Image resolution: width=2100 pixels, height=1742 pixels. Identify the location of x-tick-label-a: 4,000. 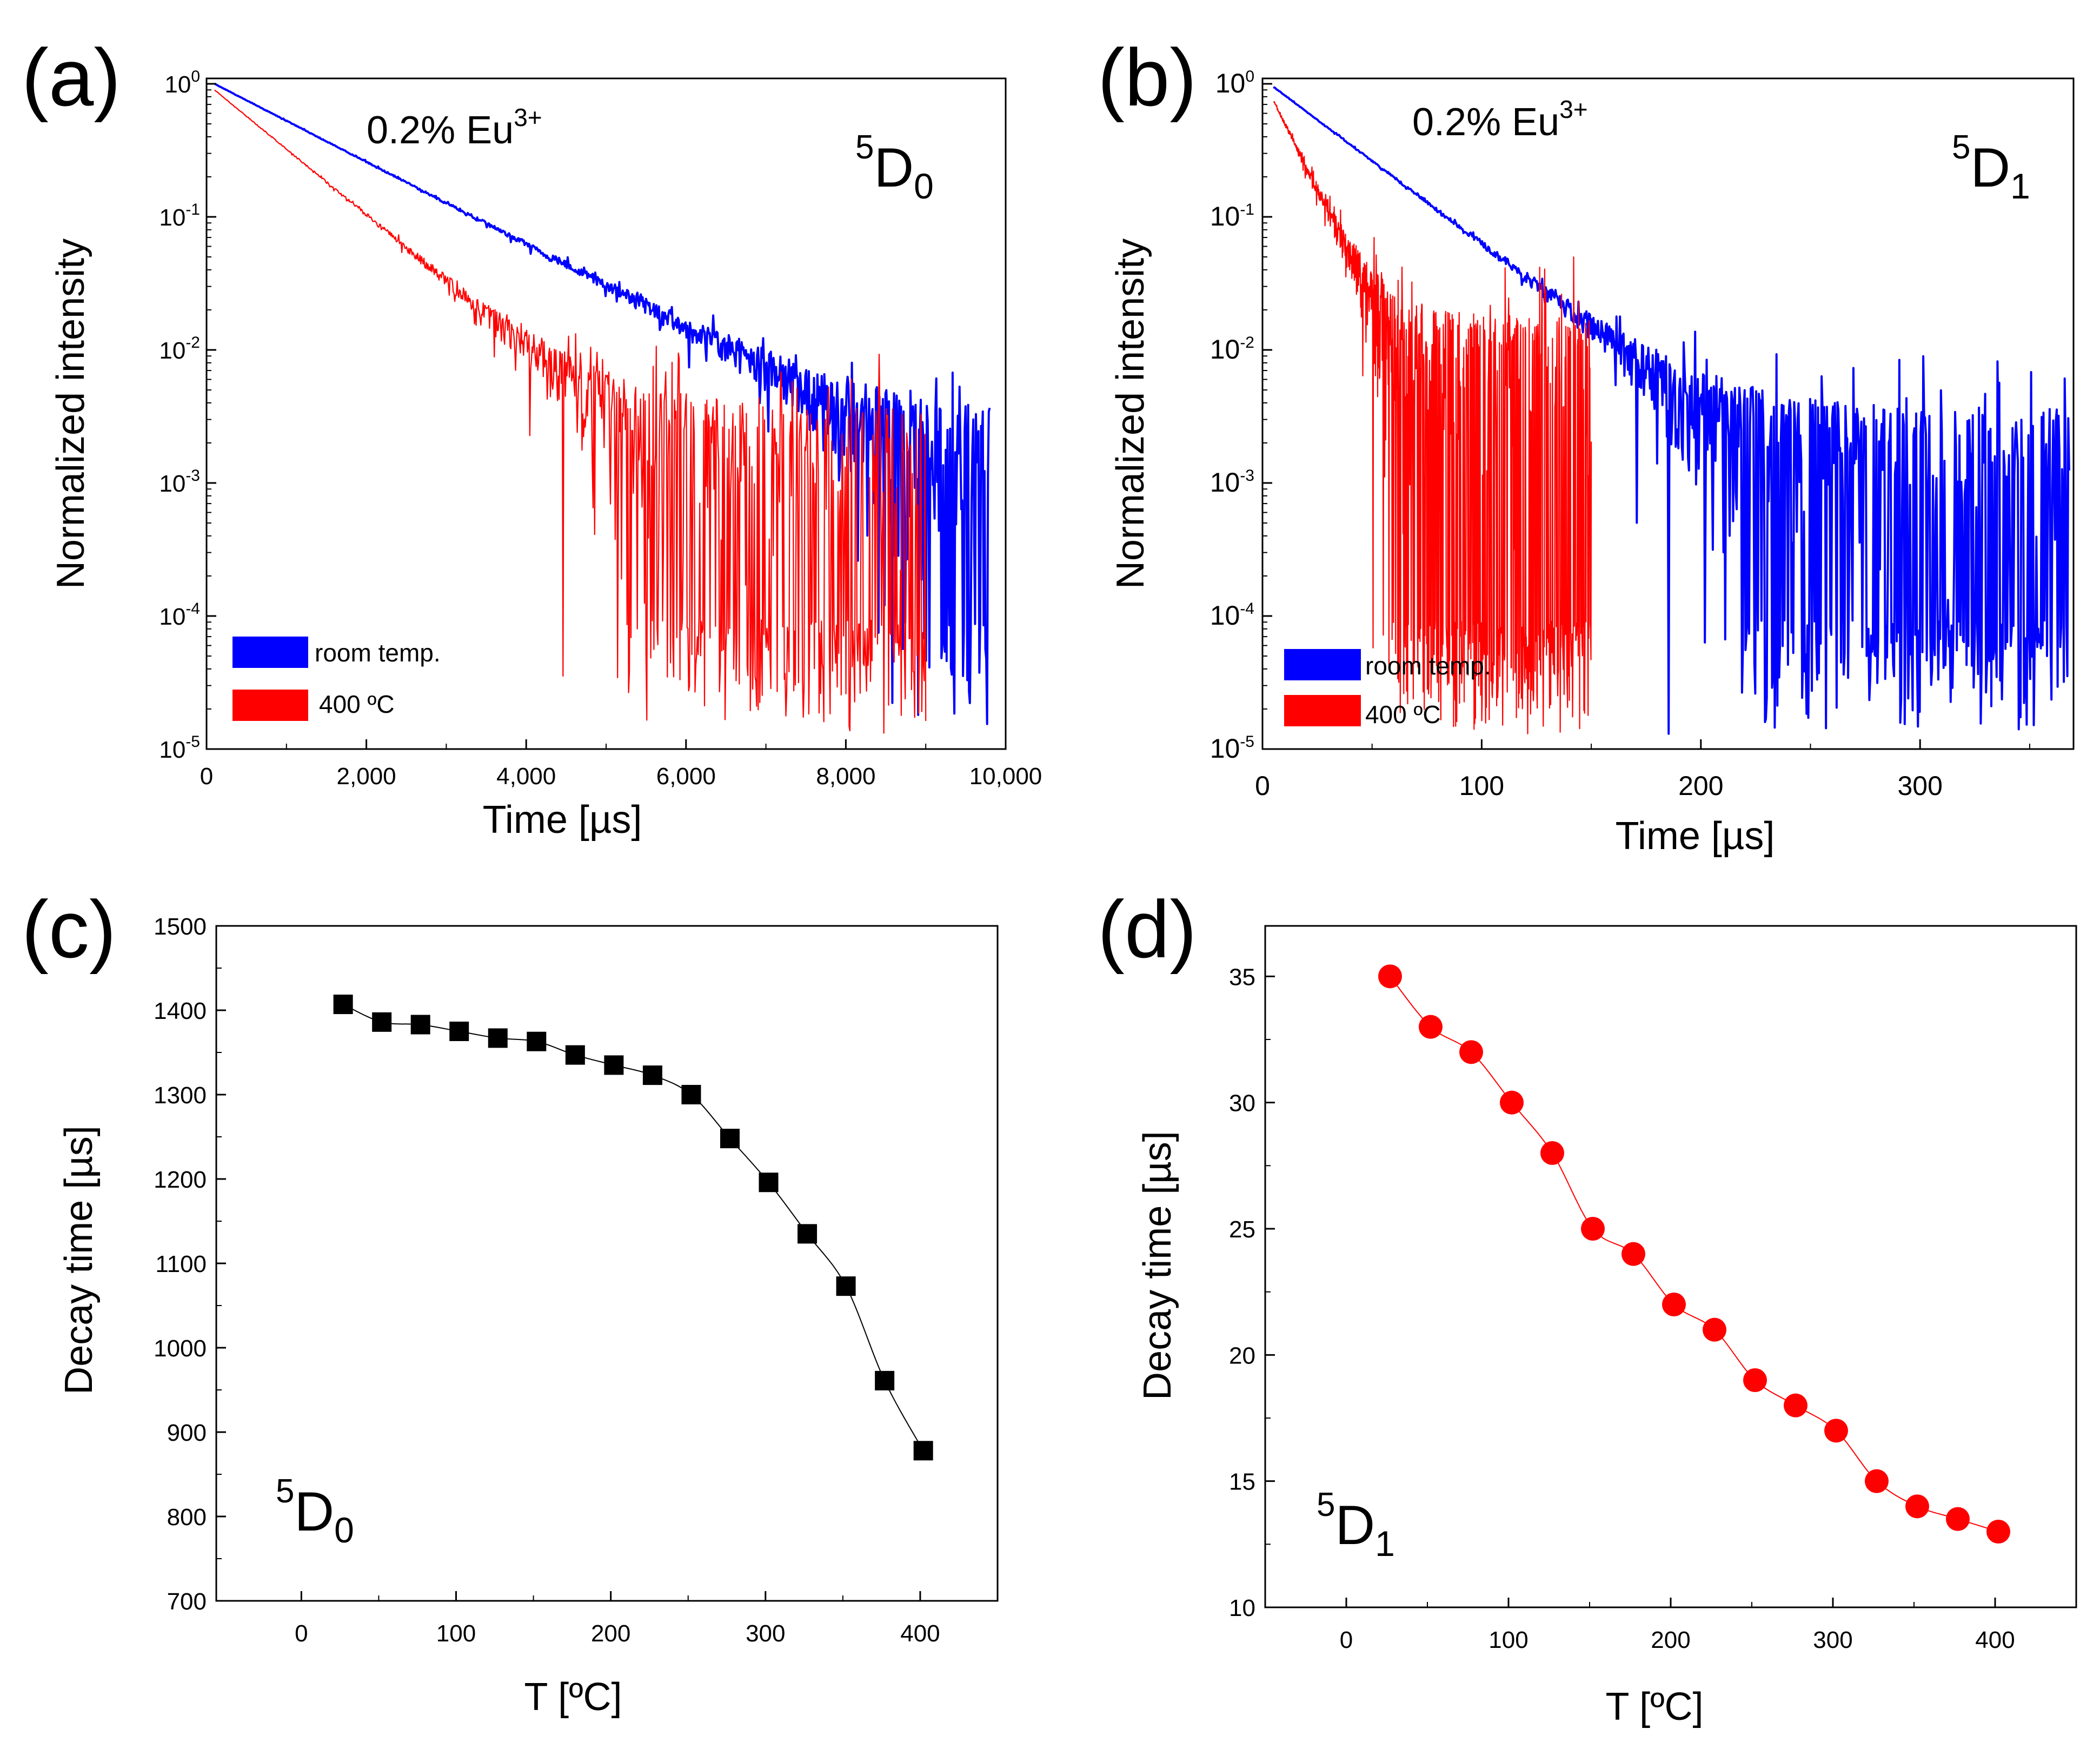
(526, 777).